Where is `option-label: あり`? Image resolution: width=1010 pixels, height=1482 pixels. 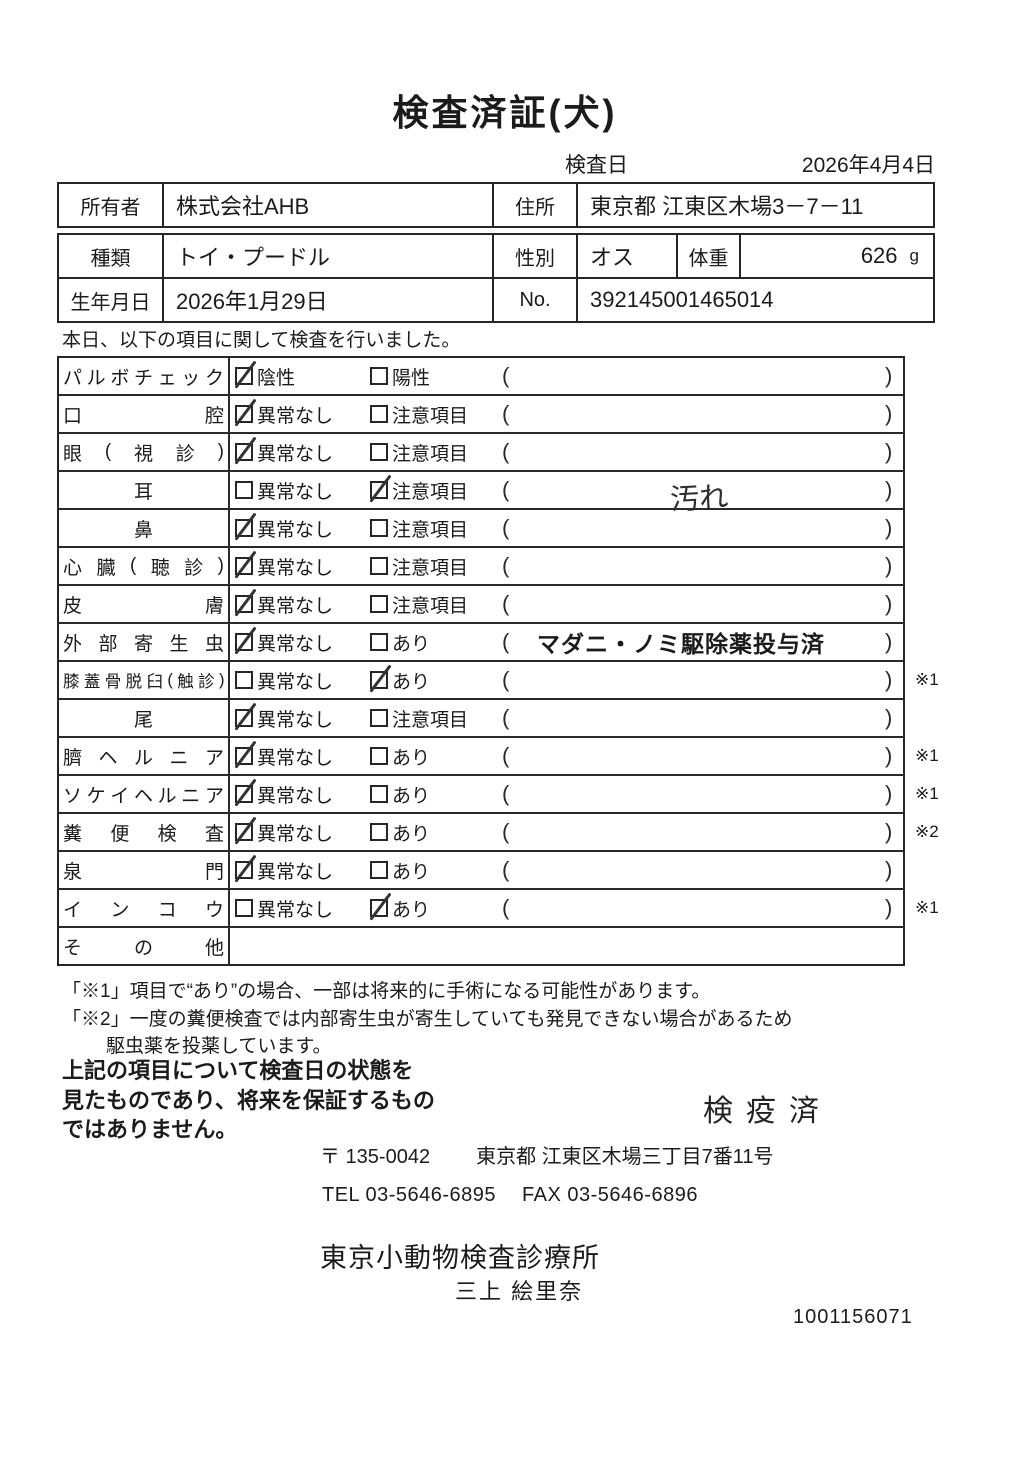 option-label: あり is located at coordinates (411, 644).